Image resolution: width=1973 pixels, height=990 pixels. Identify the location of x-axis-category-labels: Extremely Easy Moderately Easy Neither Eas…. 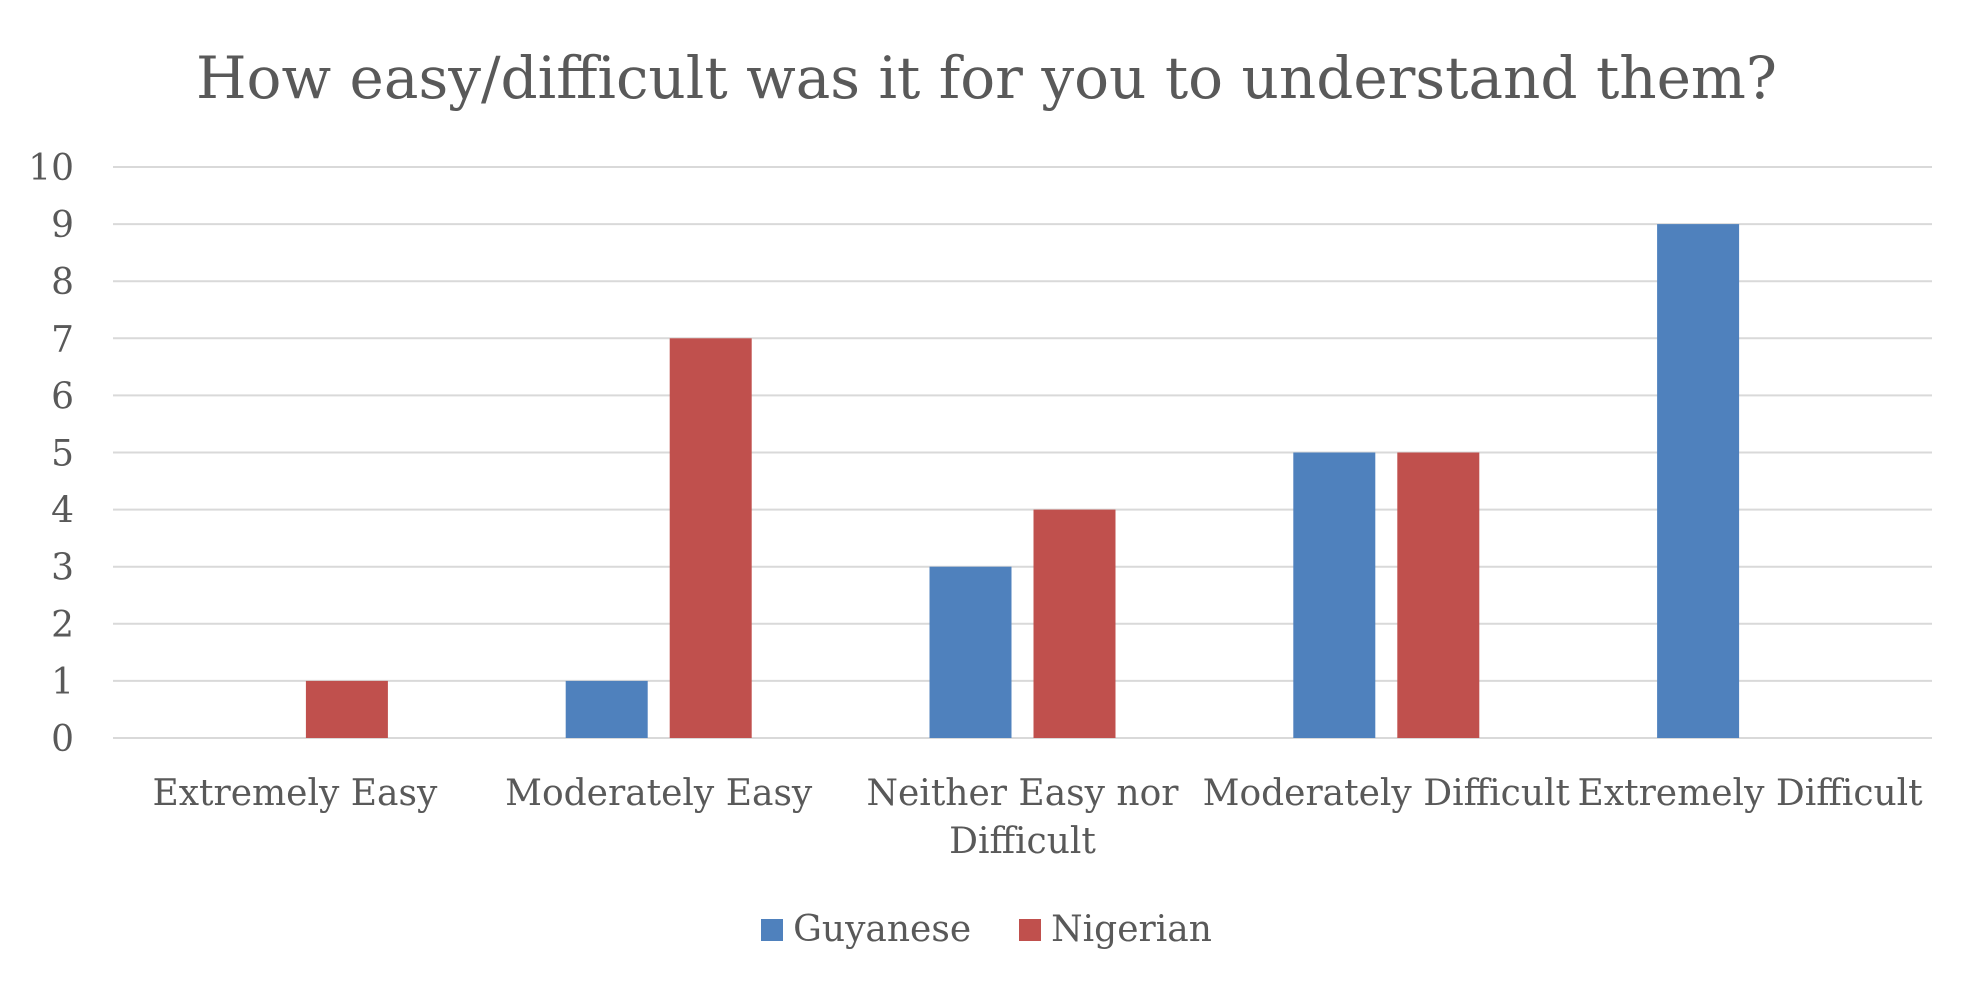
(1037, 817).